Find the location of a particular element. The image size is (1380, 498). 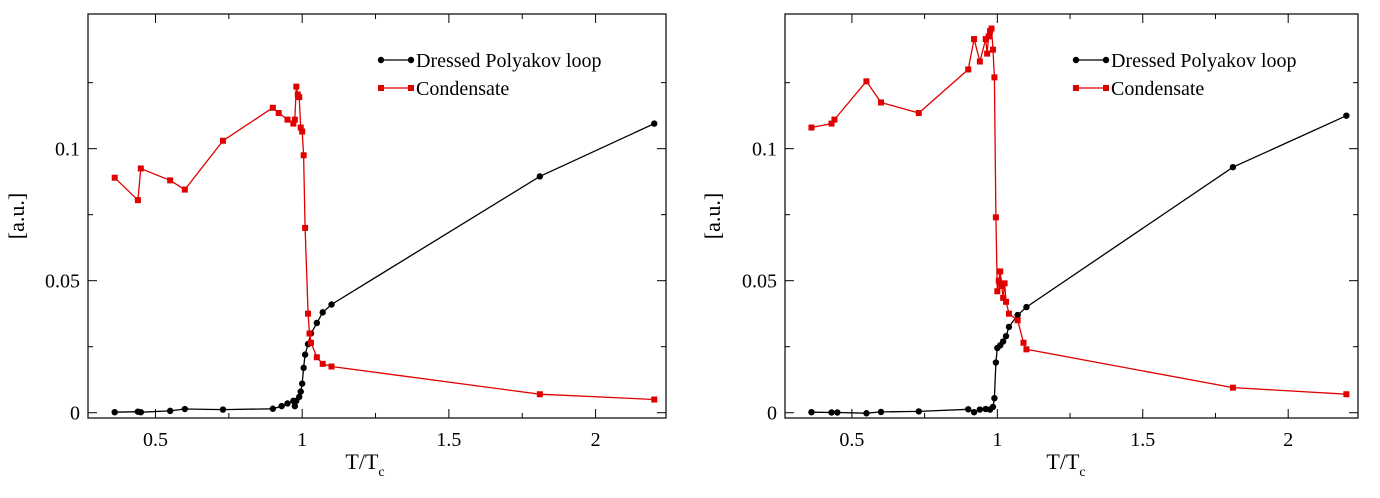

y-axis-label: [a.u.] is located at coordinates (712, 216).